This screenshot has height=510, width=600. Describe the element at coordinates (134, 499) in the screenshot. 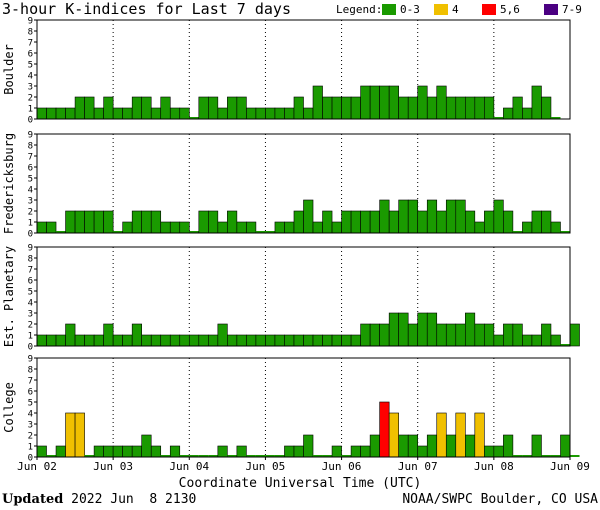

I see `updated-value: 2022 Jun 8 2130` at that location.